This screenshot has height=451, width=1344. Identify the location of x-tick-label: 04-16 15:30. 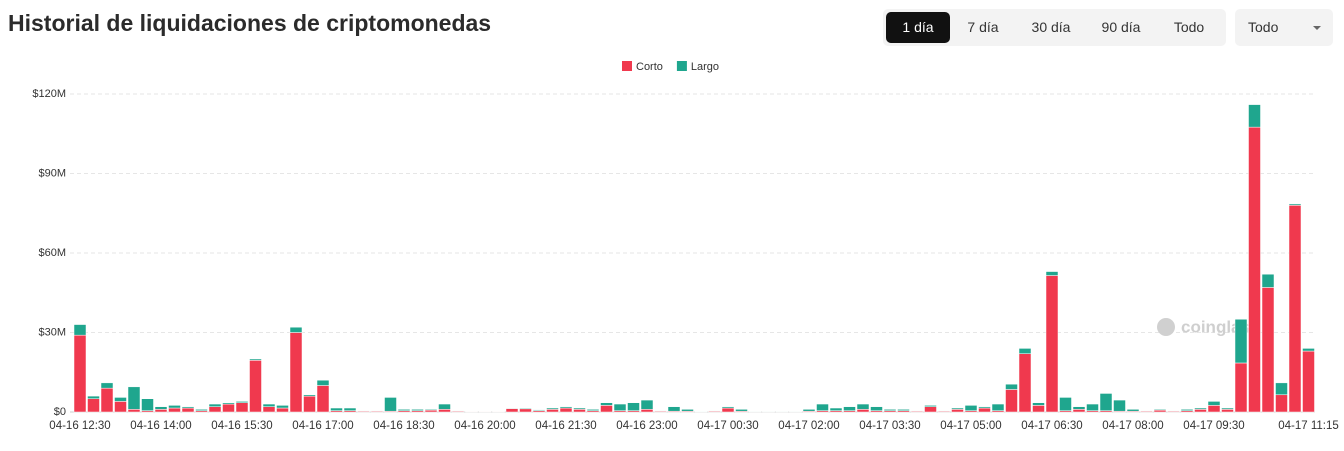
(241, 426).